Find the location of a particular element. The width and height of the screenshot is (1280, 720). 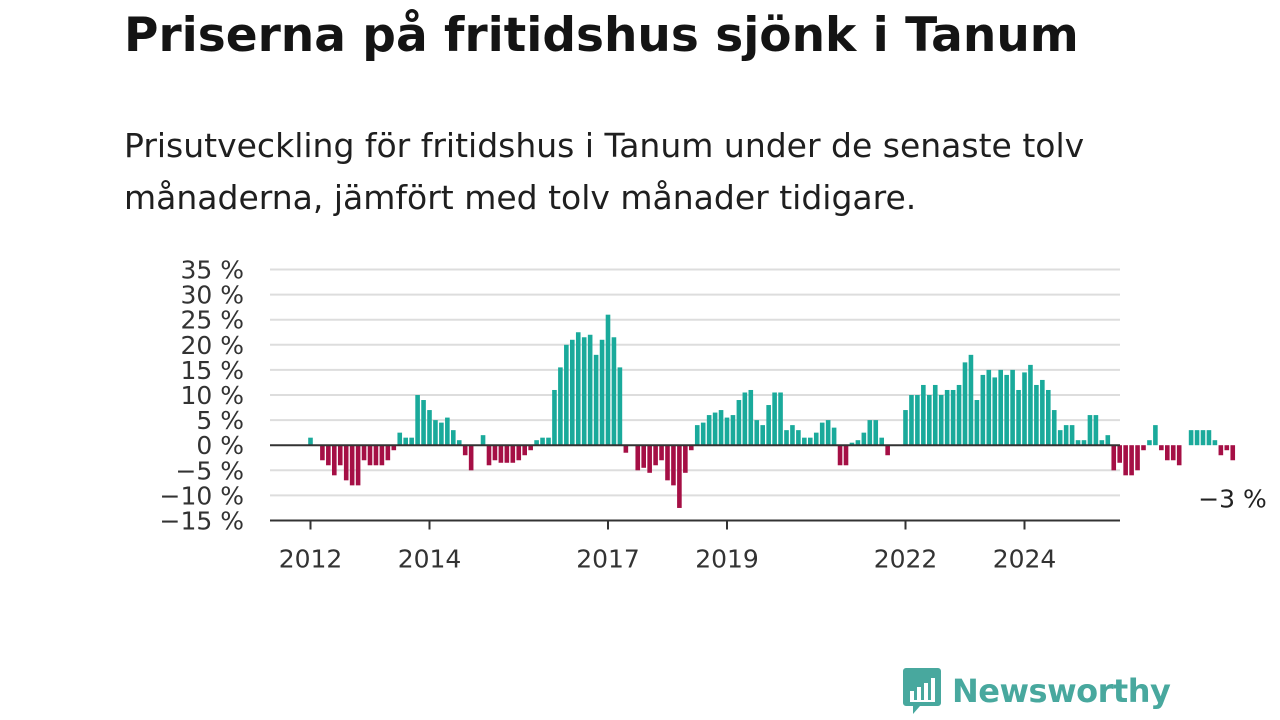

brand-name: Newsworthy is located at coordinates (1061, 691).